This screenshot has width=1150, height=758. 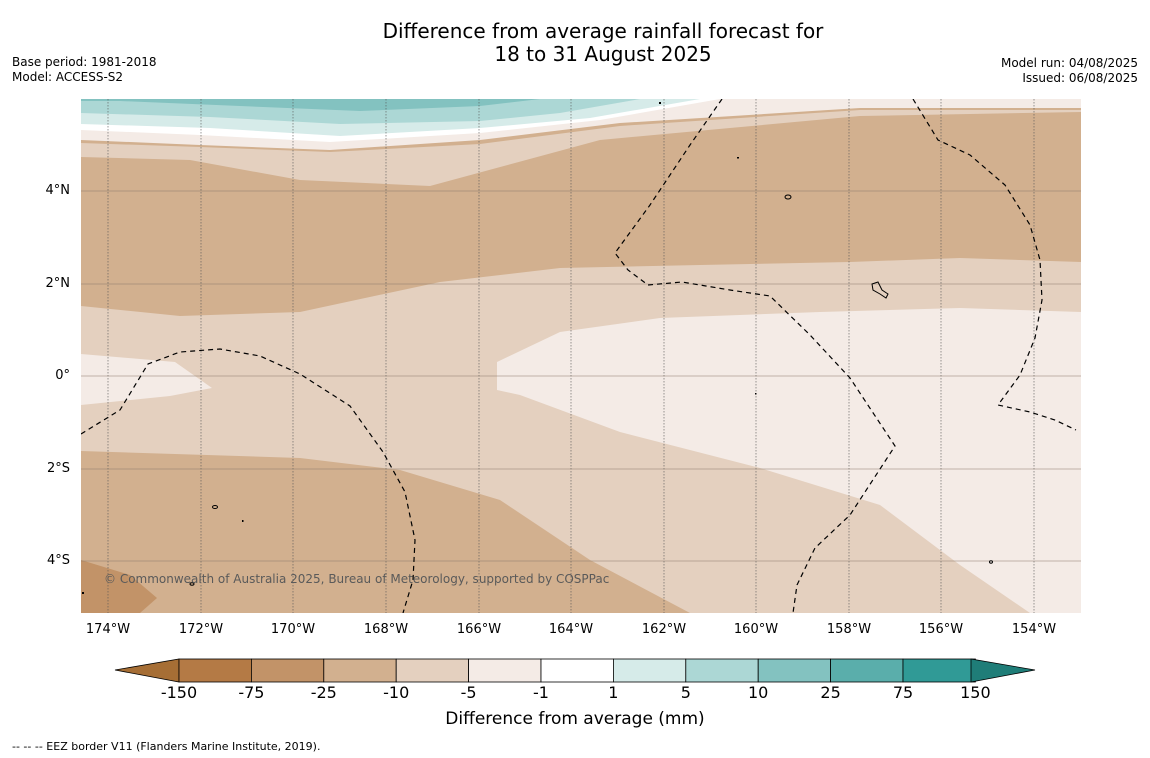 I want to click on colorbar-boxes, so click(x=577, y=670).